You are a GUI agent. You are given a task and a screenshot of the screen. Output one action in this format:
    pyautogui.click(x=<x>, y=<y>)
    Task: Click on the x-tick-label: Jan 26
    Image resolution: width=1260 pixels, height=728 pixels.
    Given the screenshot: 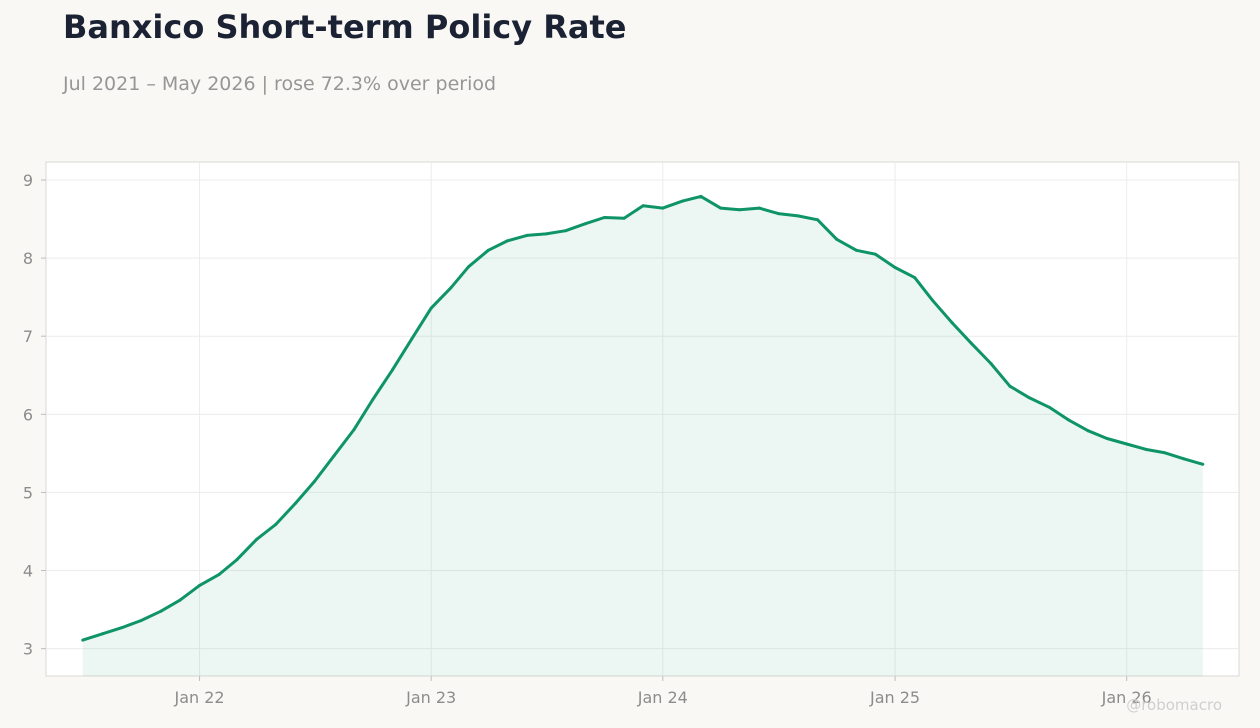 What is the action you would take?
    pyautogui.click(x=1126, y=697)
    